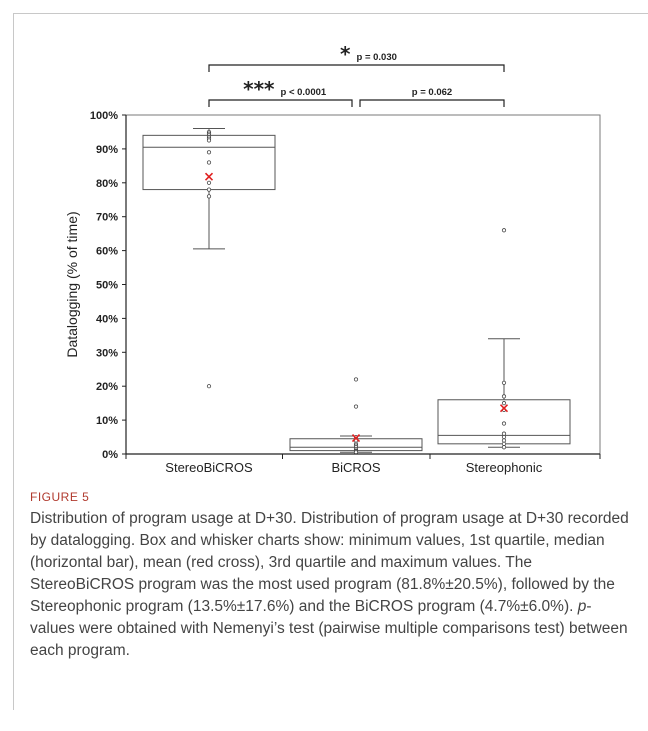 This screenshot has width=648, height=731. What do you see at coordinates (377, 57) in the screenshot?
I see `p-value-label: p = 0.030` at bounding box center [377, 57].